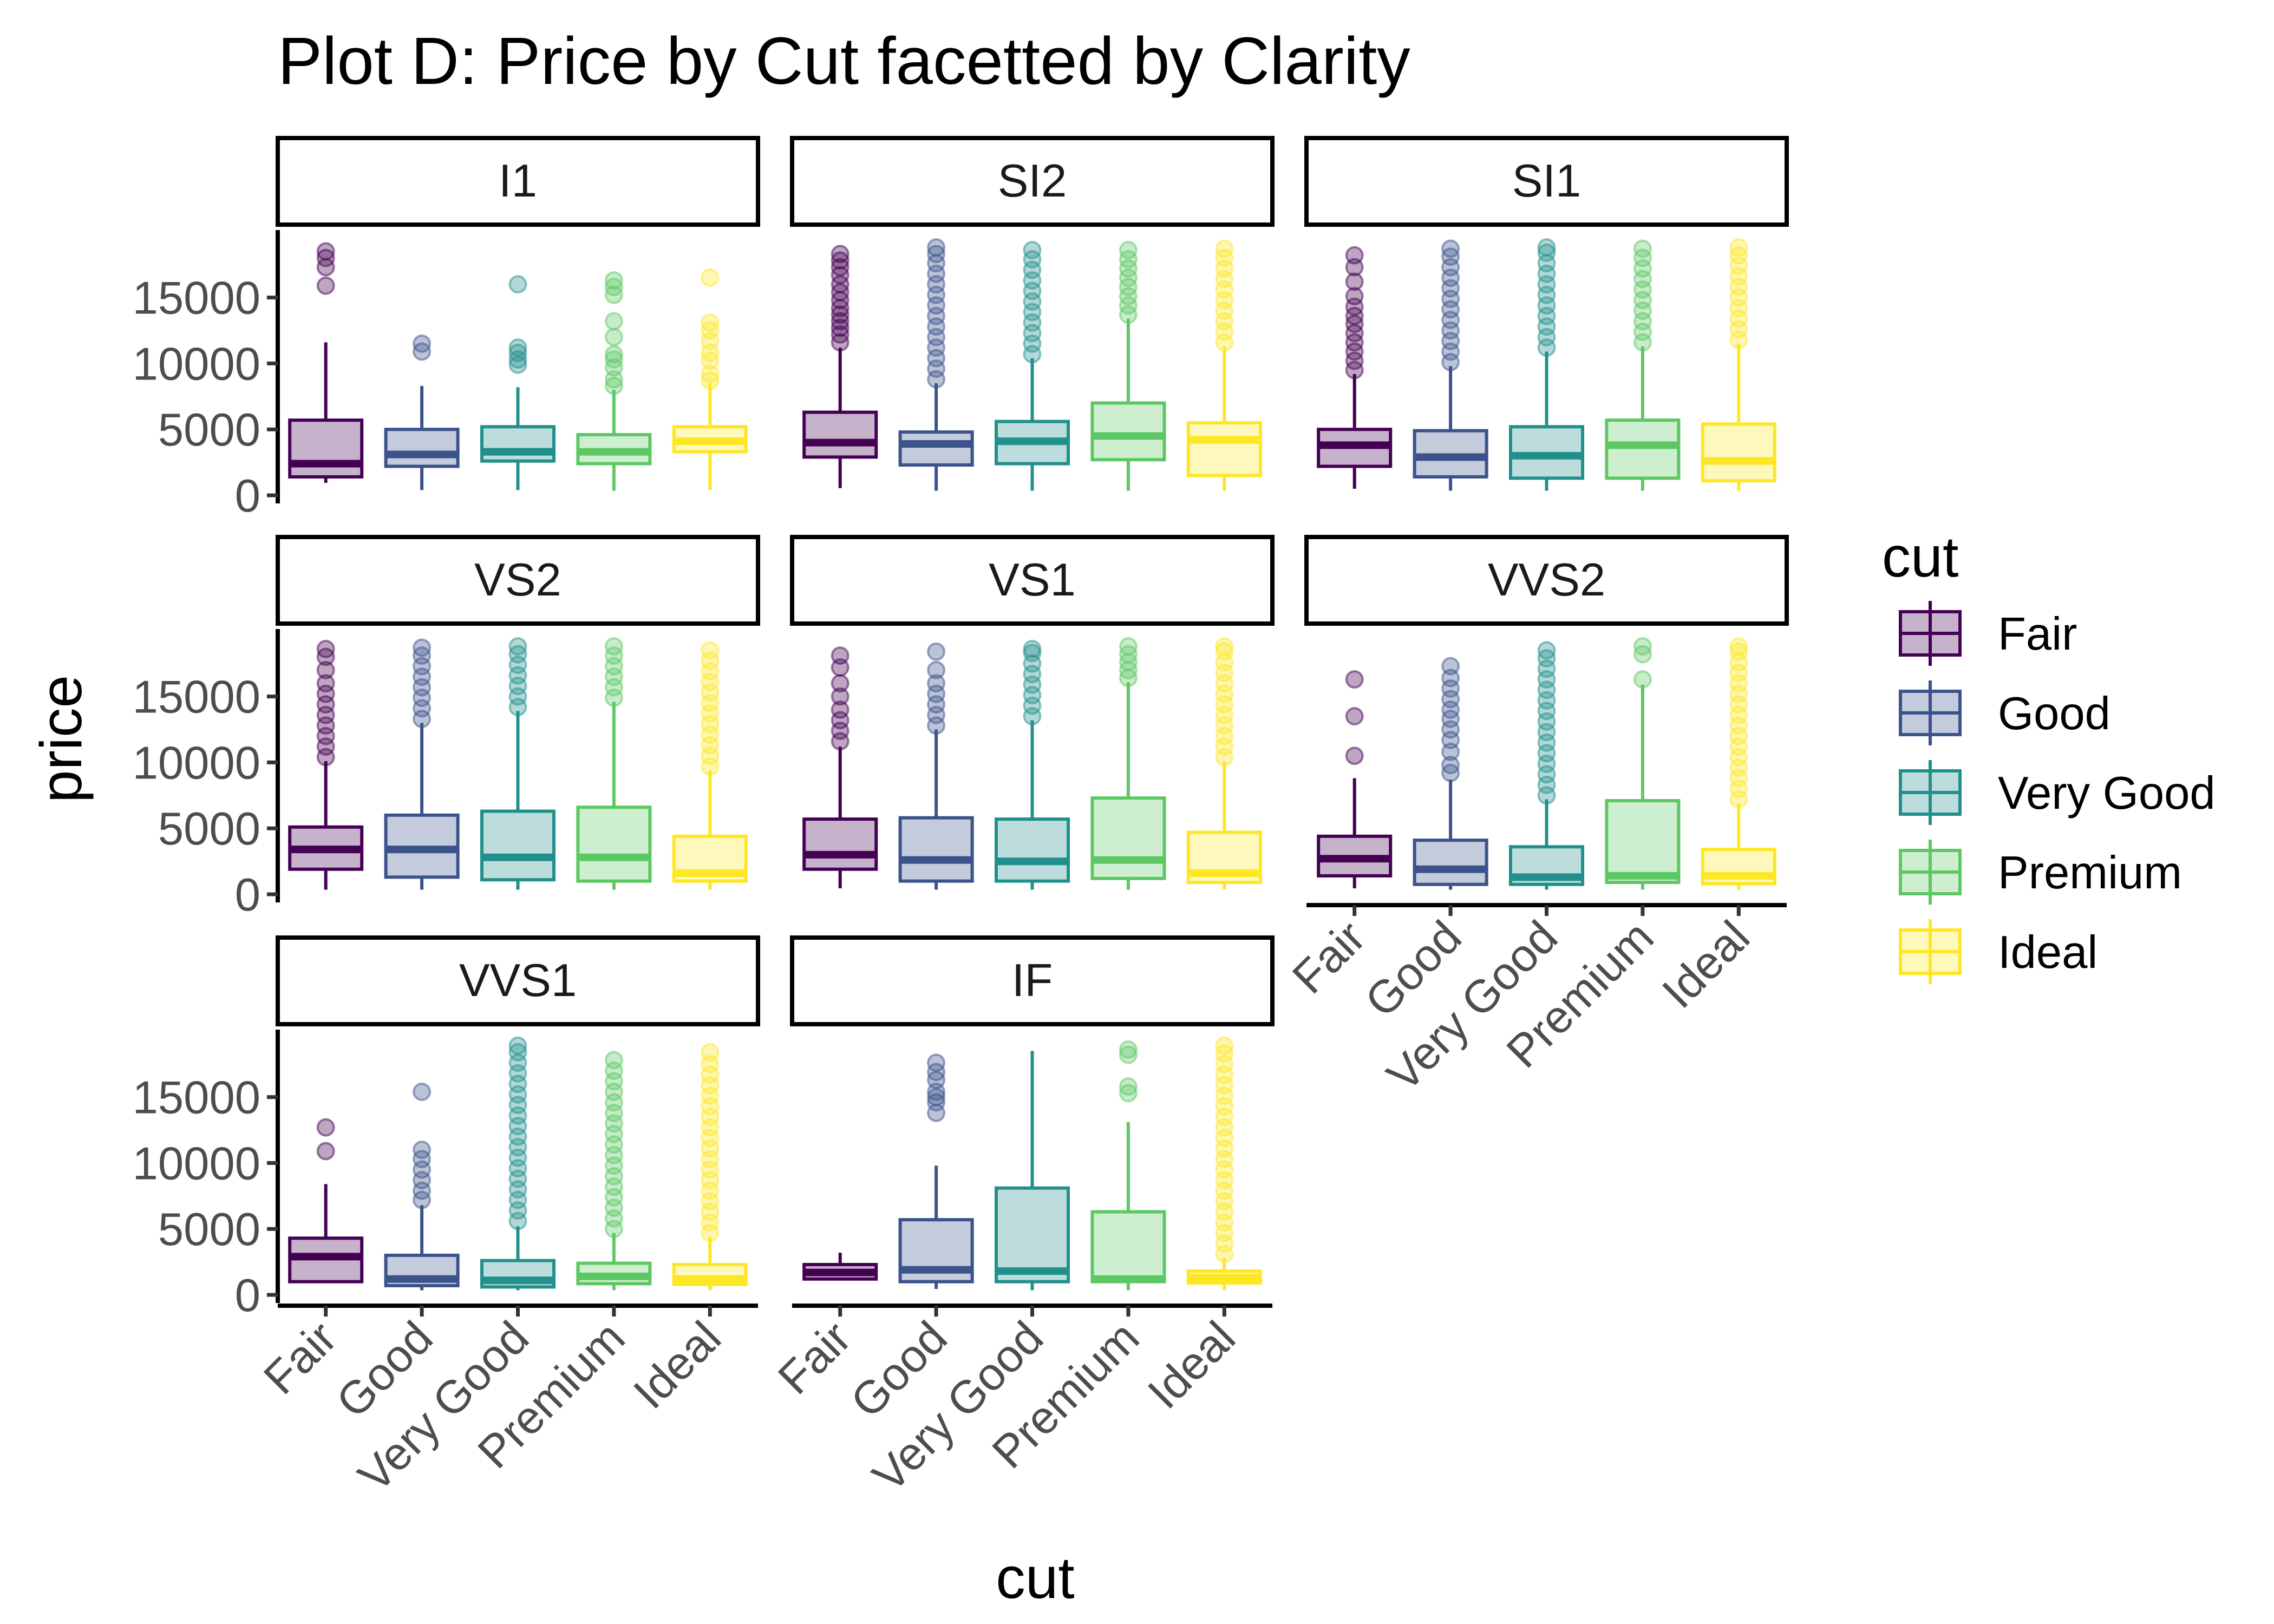 Image resolution: width=2274 pixels, height=1624 pixels. I want to click on box-vvs1-good, so click(422, 1187).